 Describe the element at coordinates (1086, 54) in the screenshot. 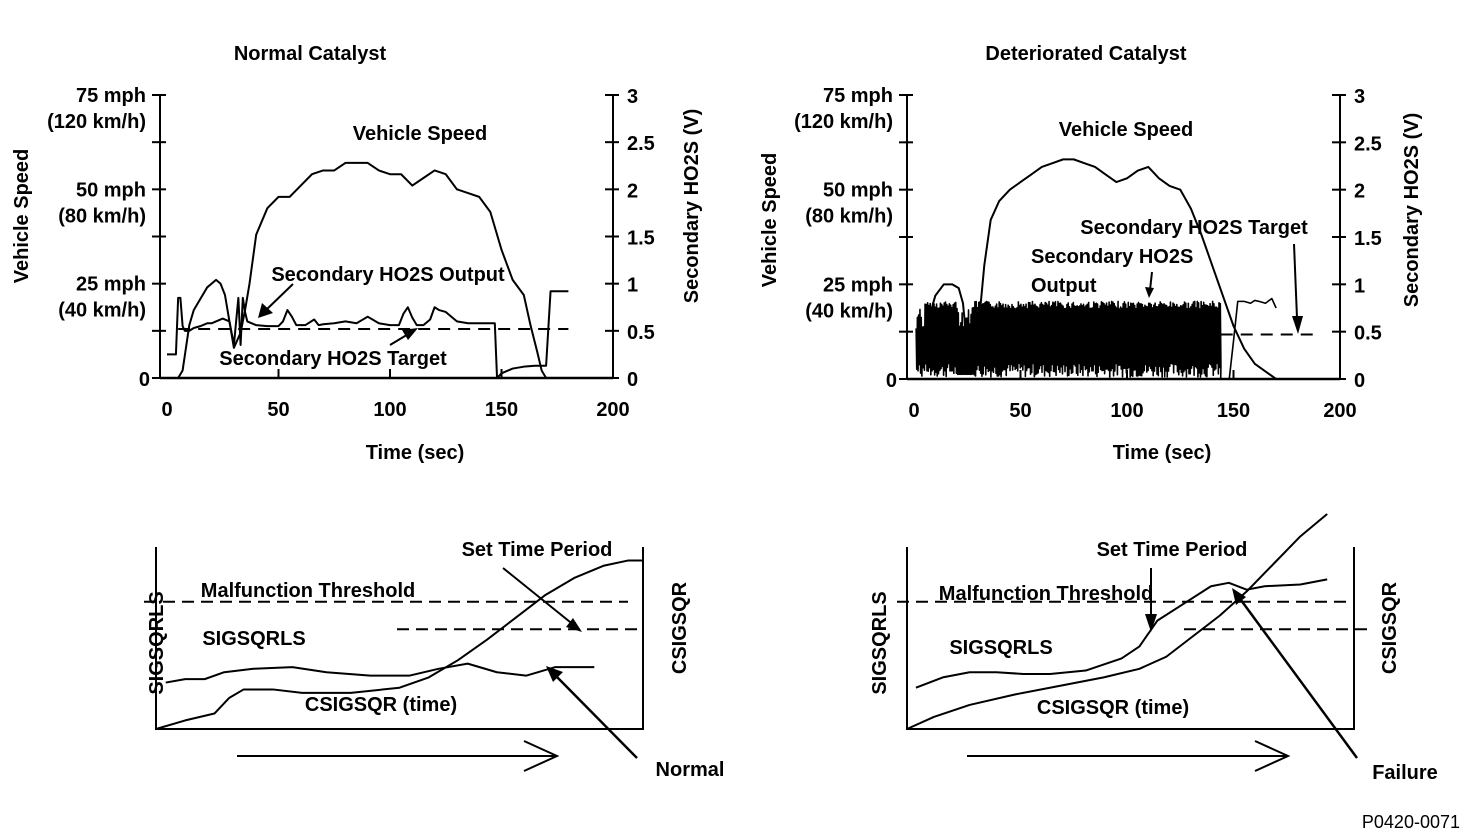

I see `chart-title: Deteriorated Catalyst` at that location.